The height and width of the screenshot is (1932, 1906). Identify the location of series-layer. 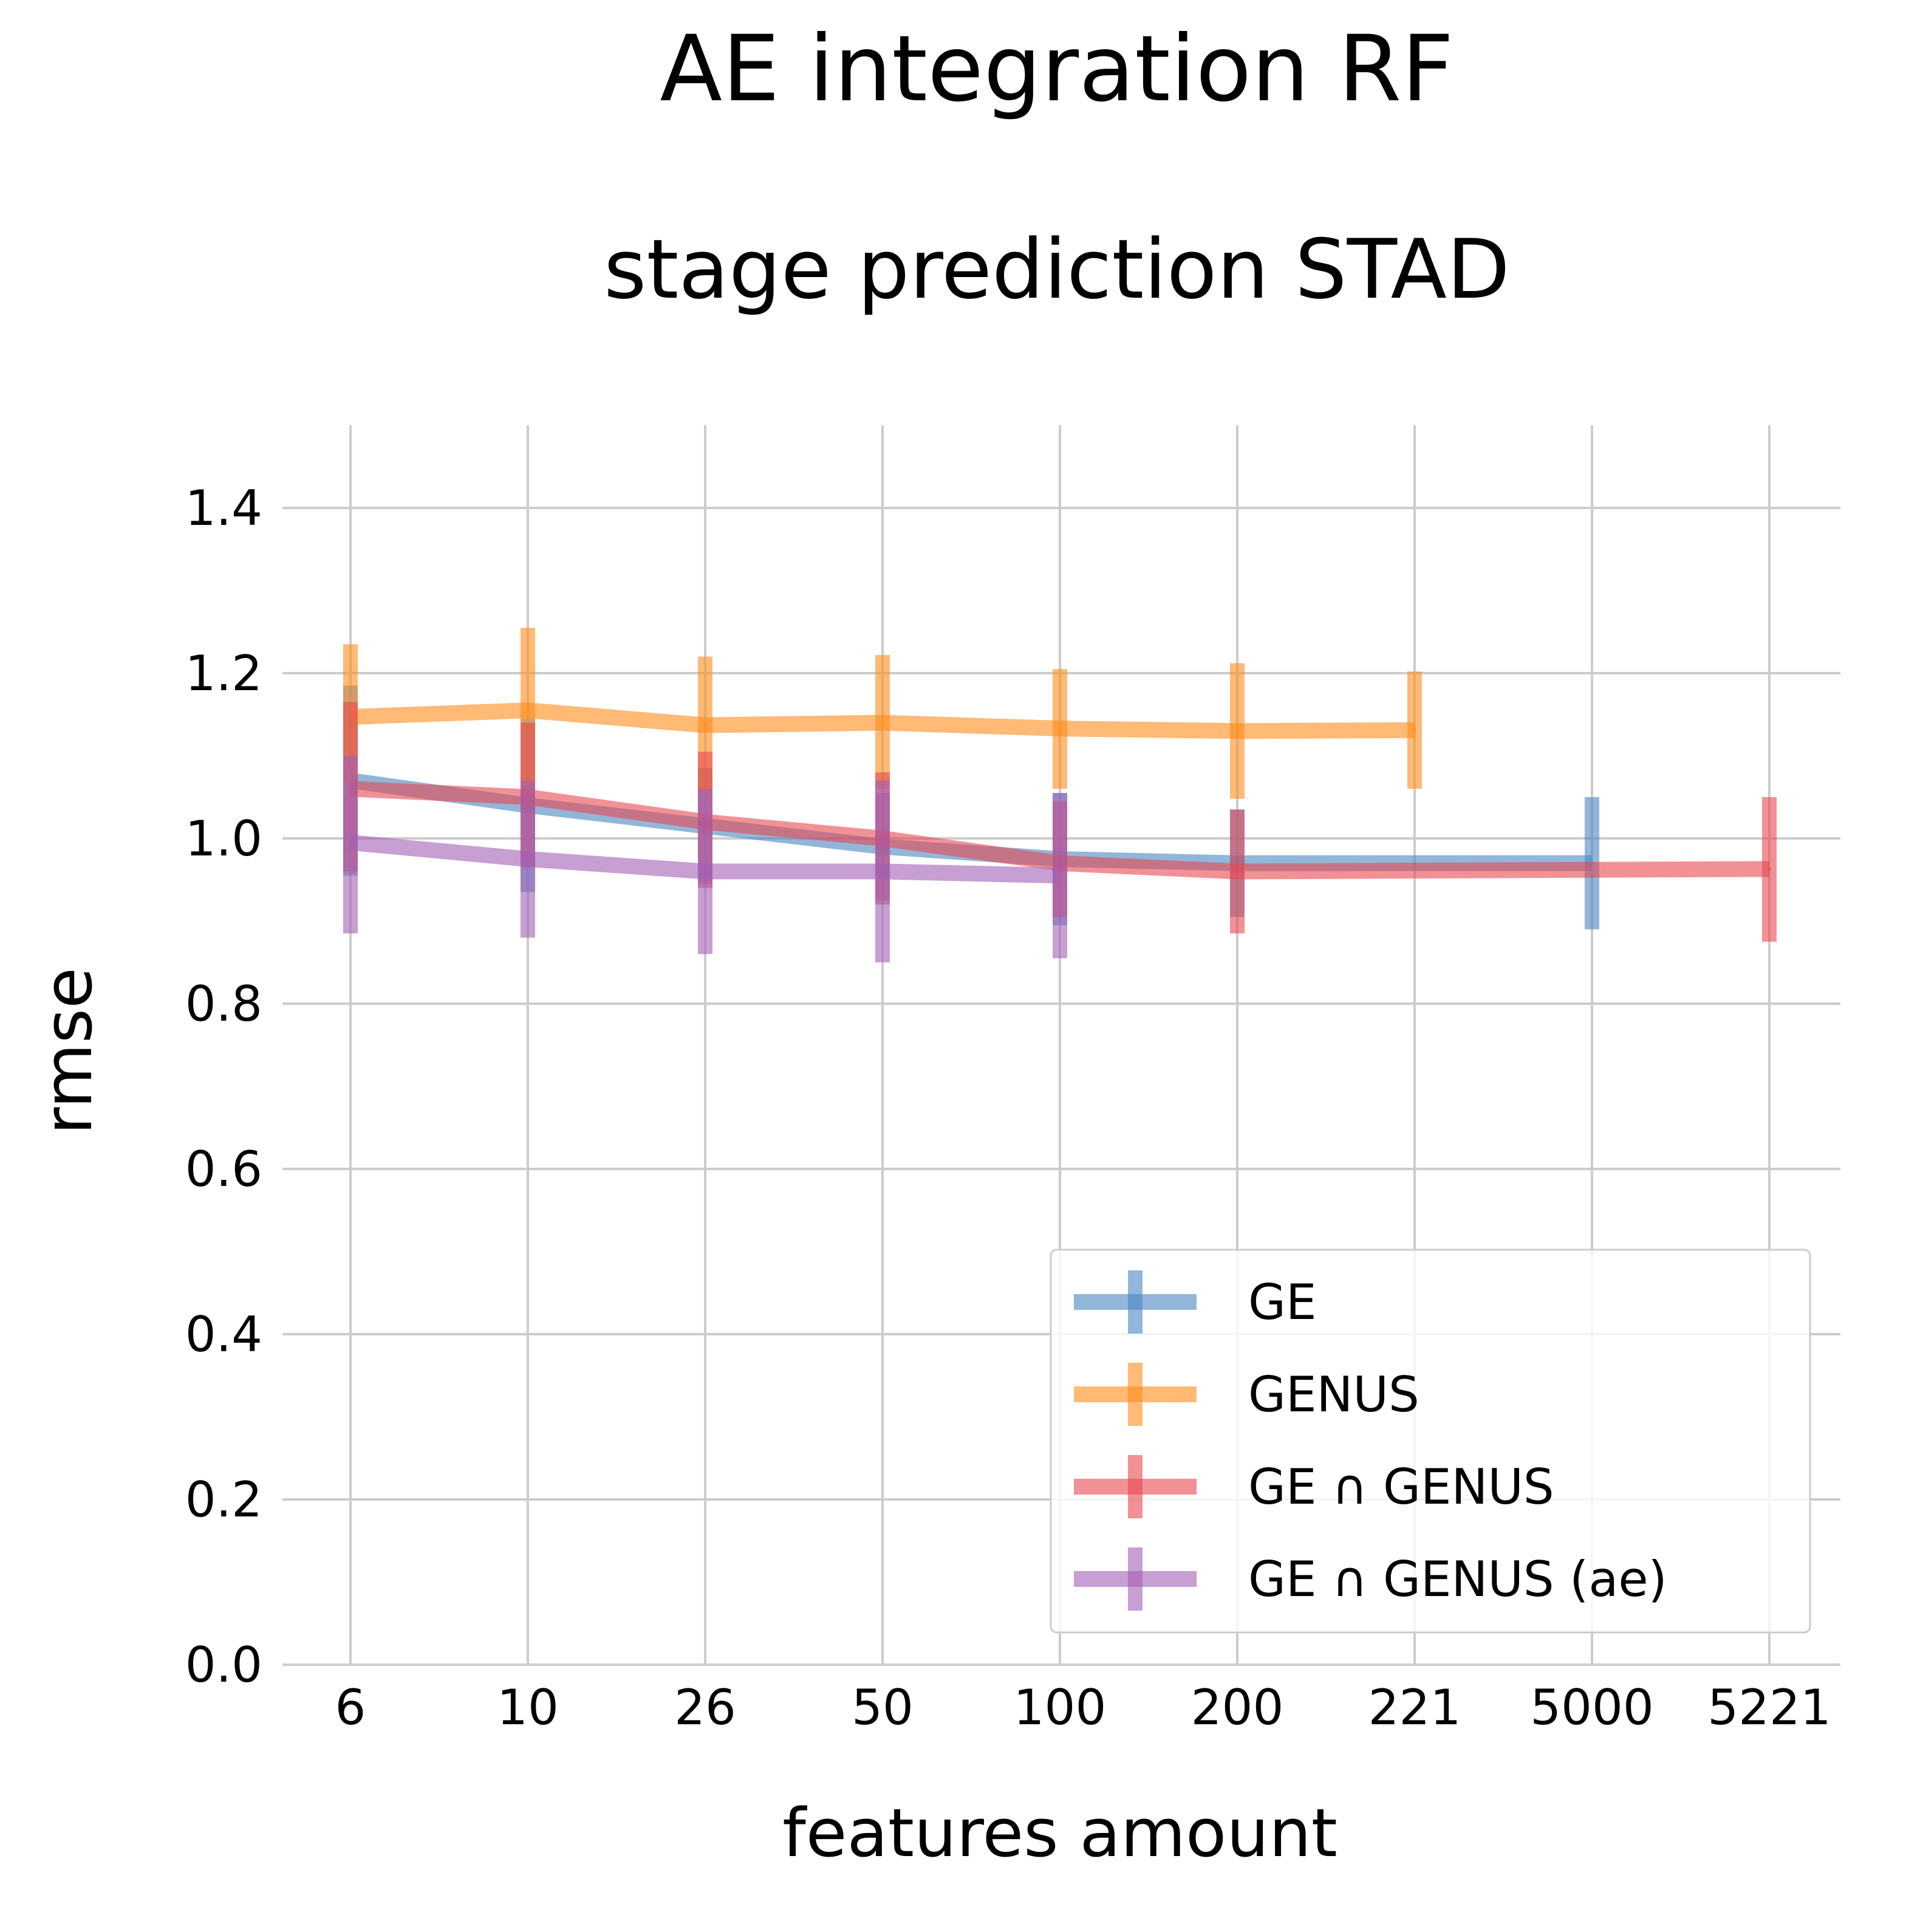
(1060, 795).